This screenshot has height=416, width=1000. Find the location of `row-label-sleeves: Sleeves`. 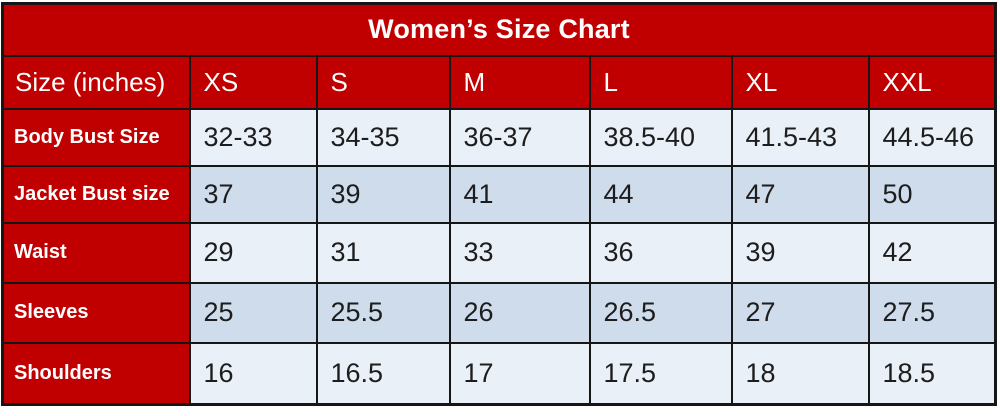

row-label-sleeves: Sleeves is located at coordinates (96, 312).